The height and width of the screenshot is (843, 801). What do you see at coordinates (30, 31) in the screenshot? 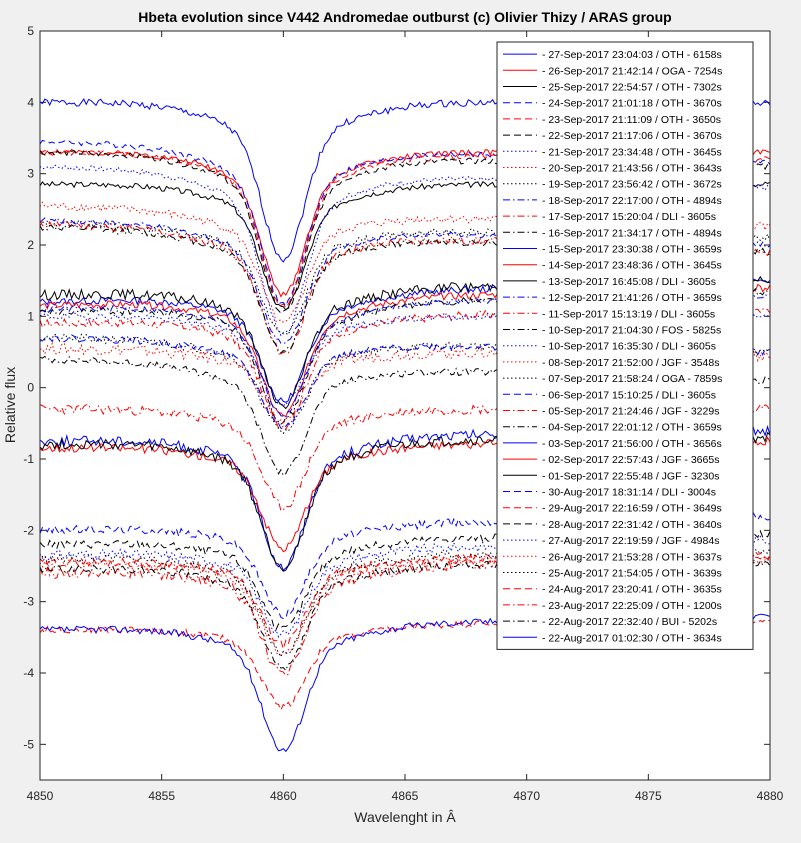
I see `y-tick-label: 5` at bounding box center [30, 31].